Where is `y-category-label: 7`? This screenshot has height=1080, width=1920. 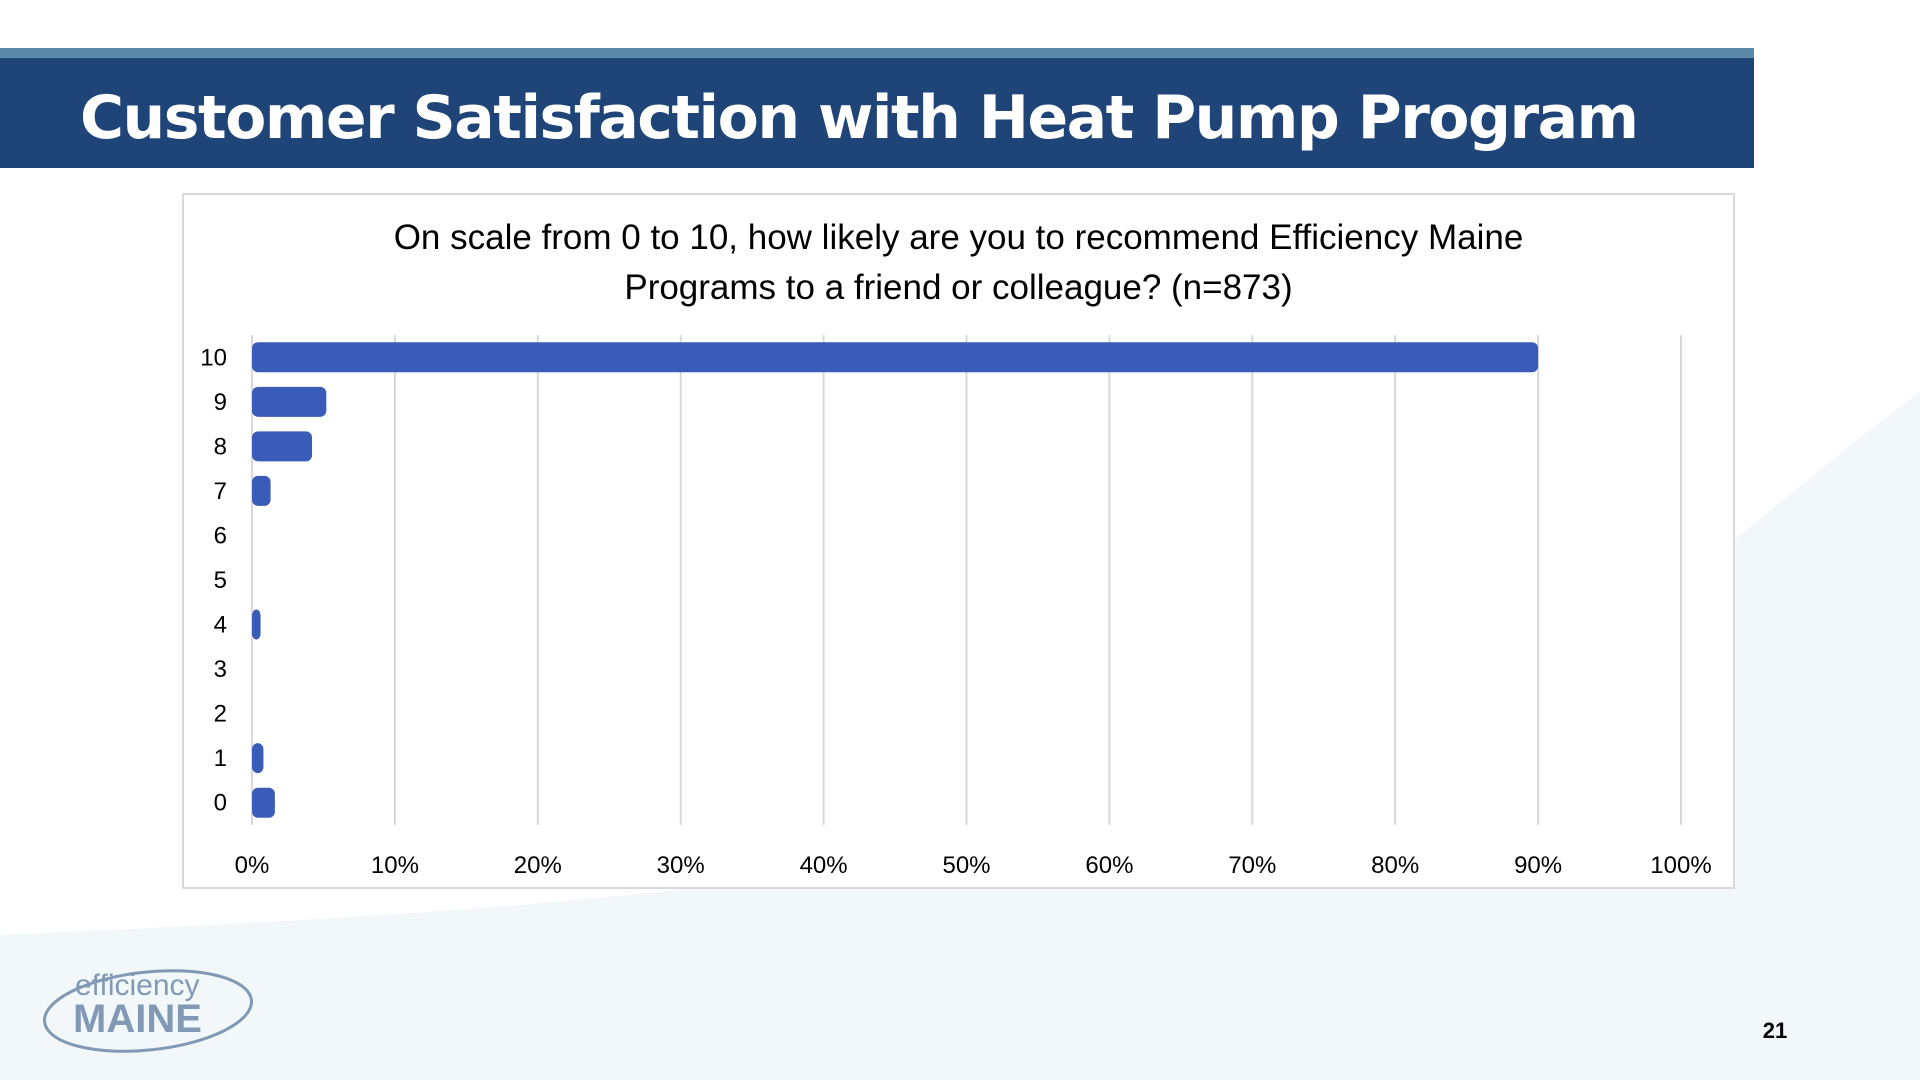 y-category-label: 7 is located at coordinates (220, 491).